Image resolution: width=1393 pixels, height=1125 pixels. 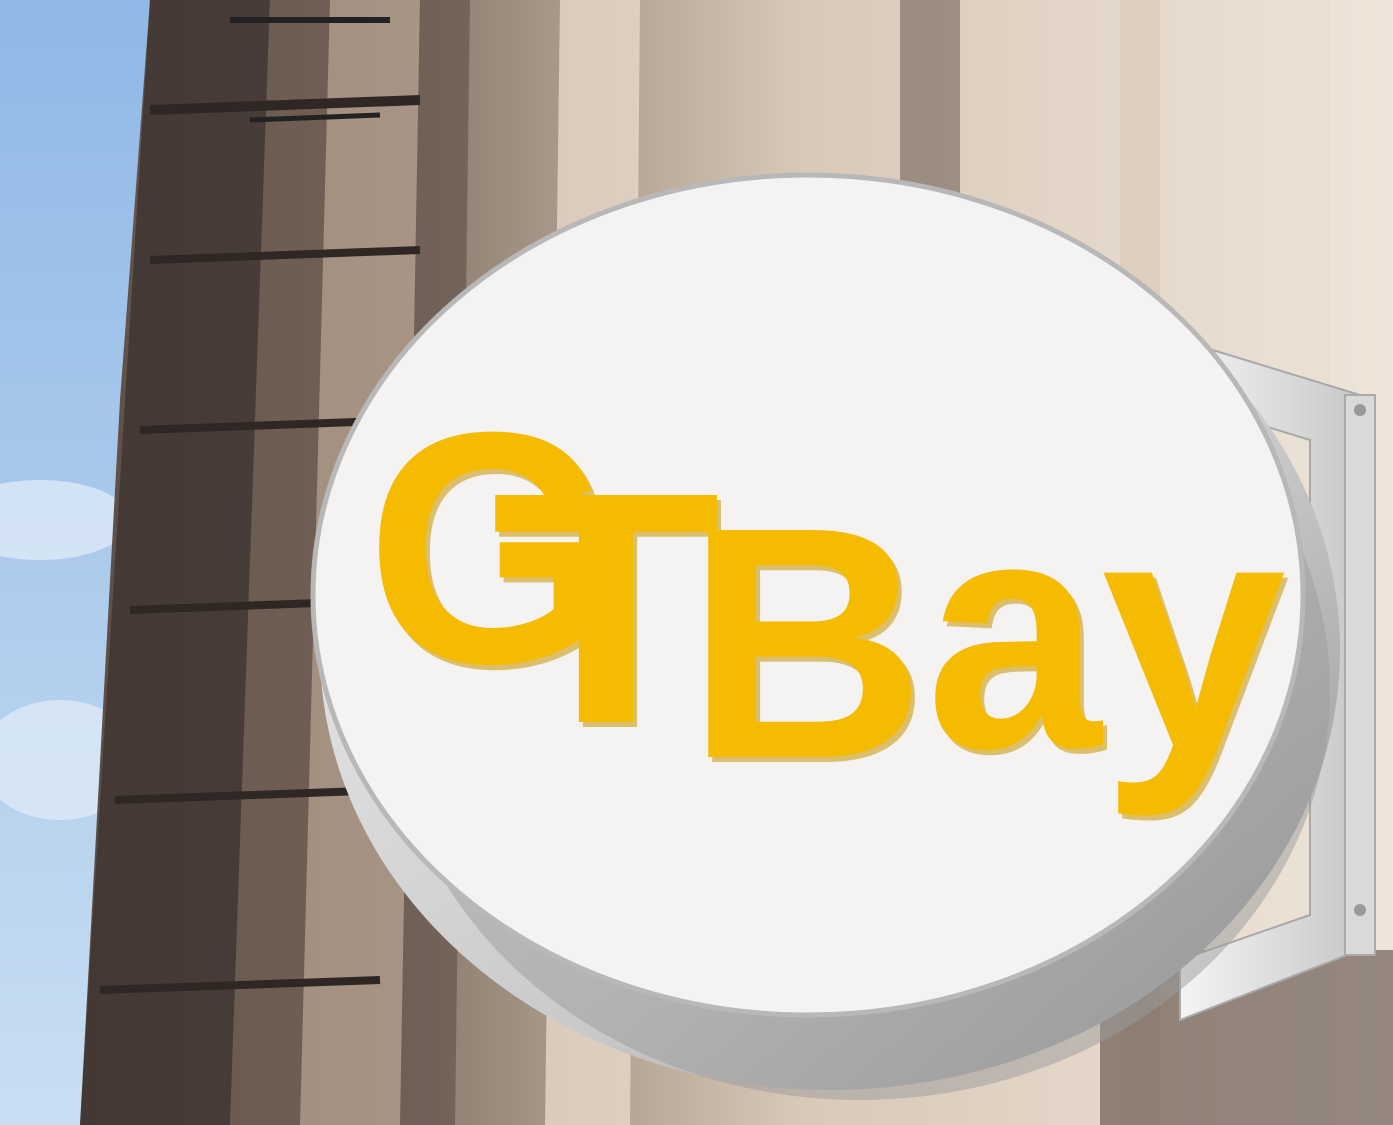 I want to click on sign-bracket, so click(x=1277, y=680).